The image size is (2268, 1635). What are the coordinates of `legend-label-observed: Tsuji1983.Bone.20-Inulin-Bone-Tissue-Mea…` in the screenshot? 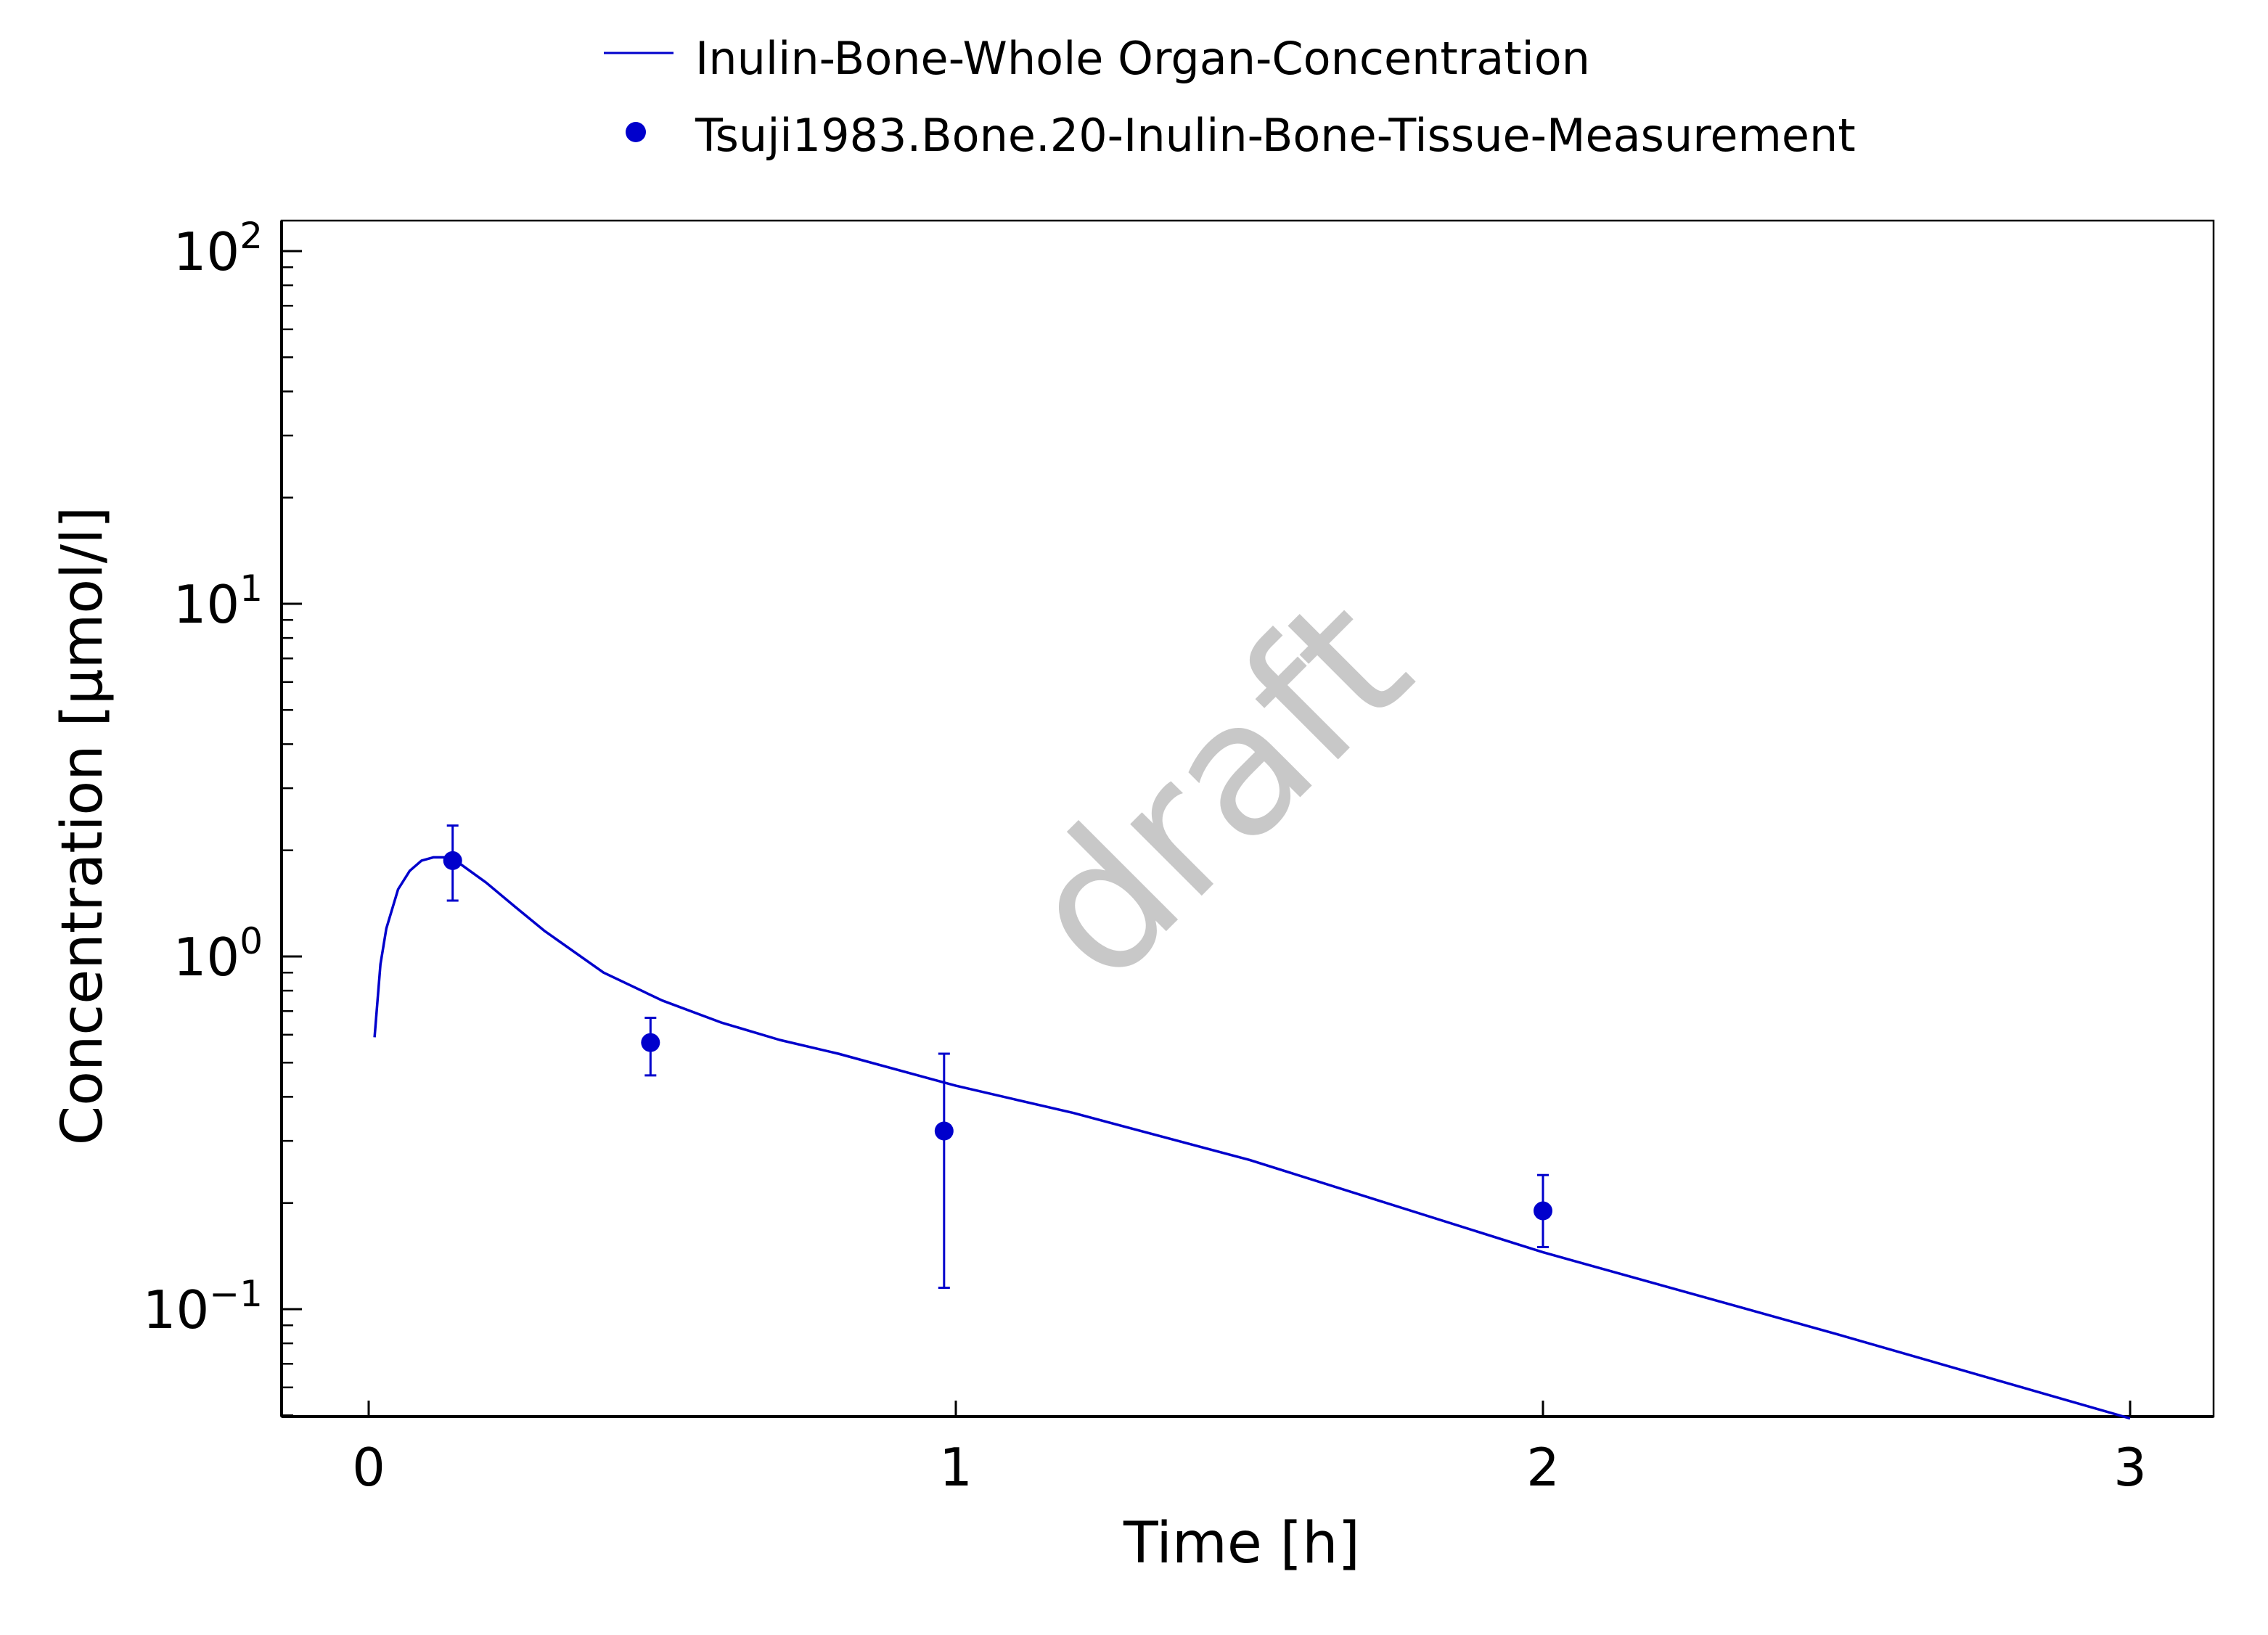 It's located at (1275, 135).